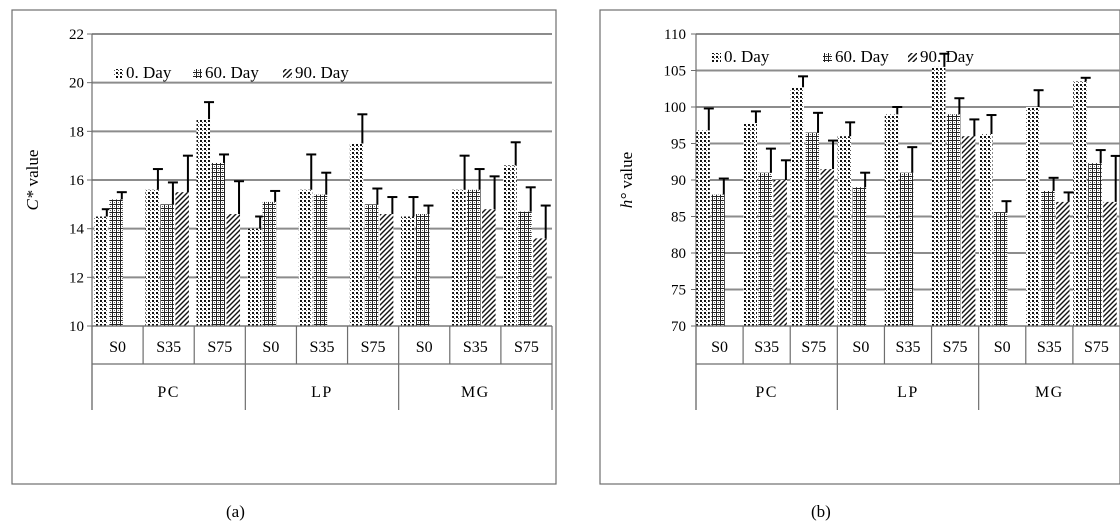  I want to click on y-tick-label: 14, so click(77, 230).